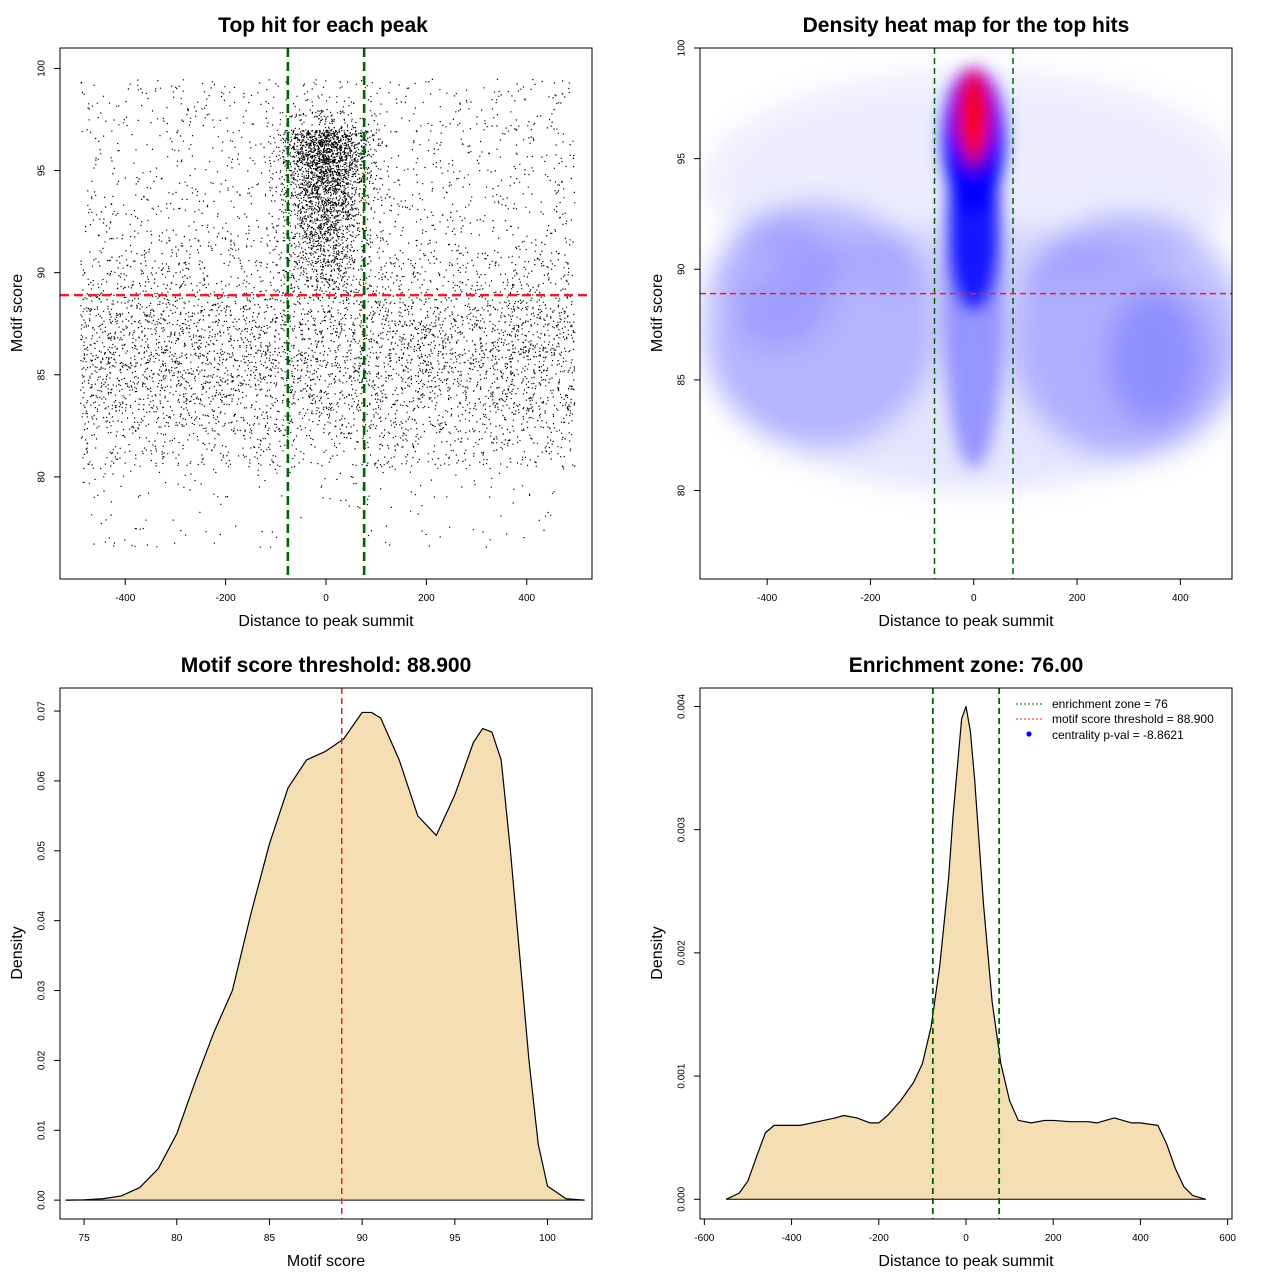  What do you see at coordinates (325, 591) in the screenshot?
I see `scatter-x-ticks: -400 -200 0 200 400` at bounding box center [325, 591].